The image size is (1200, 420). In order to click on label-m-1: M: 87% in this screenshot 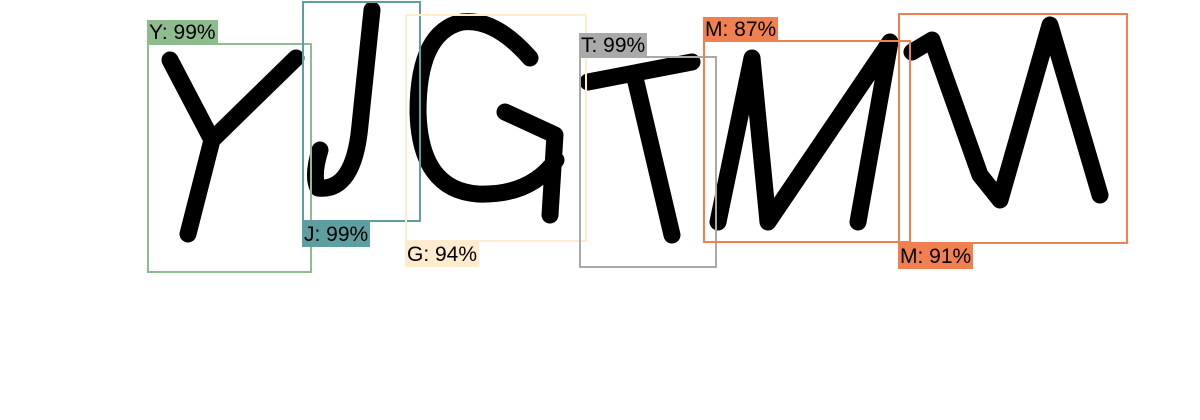, I will do `click(740, 29)`.